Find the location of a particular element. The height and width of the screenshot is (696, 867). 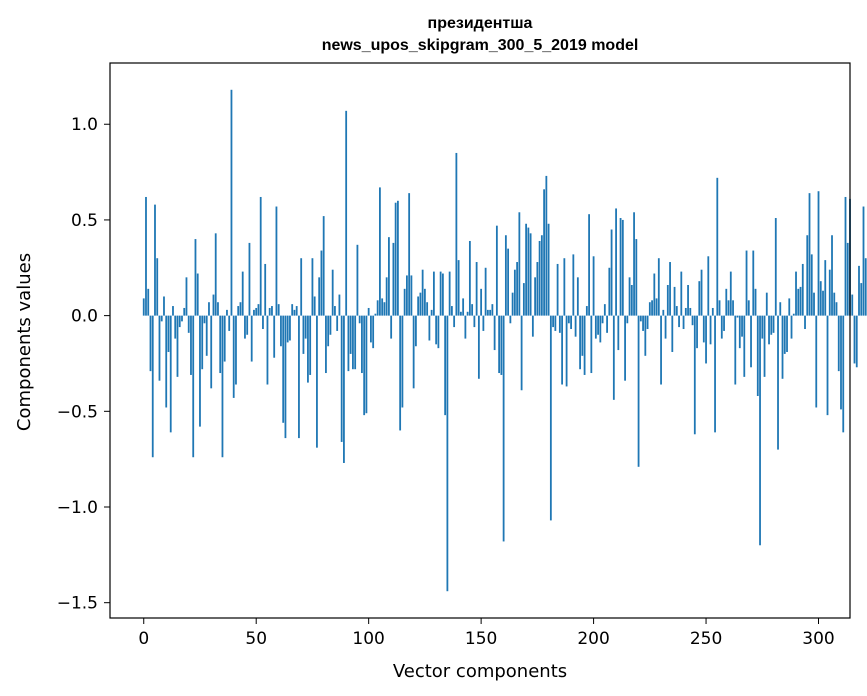

x-tick-label: 150 is located at coordinates (481, 639).